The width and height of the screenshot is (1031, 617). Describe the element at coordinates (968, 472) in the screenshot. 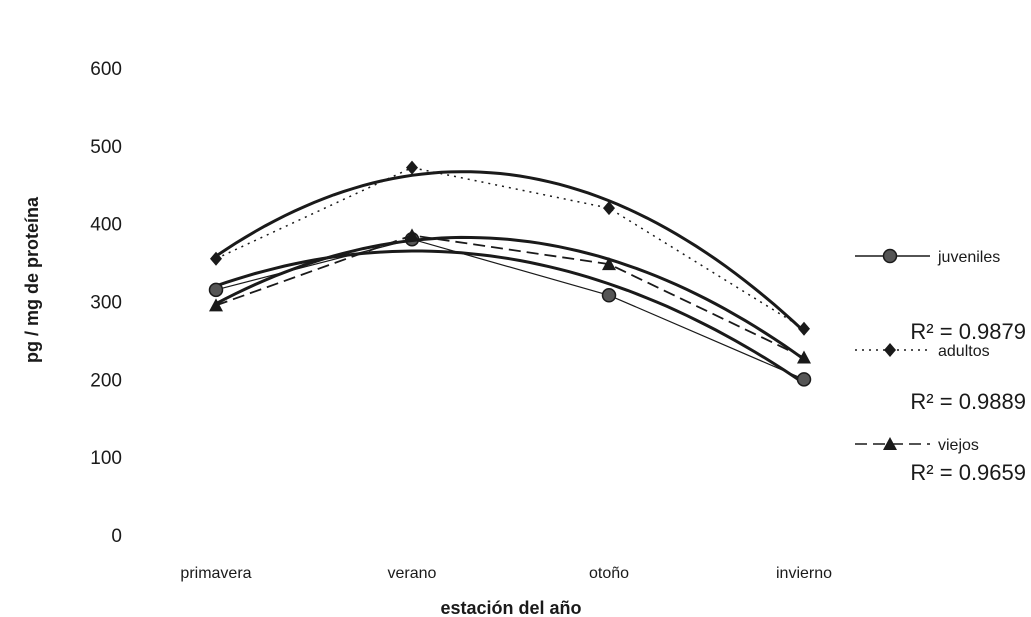

I see `r-squared-viejos: R² = 0.9659` at that location.